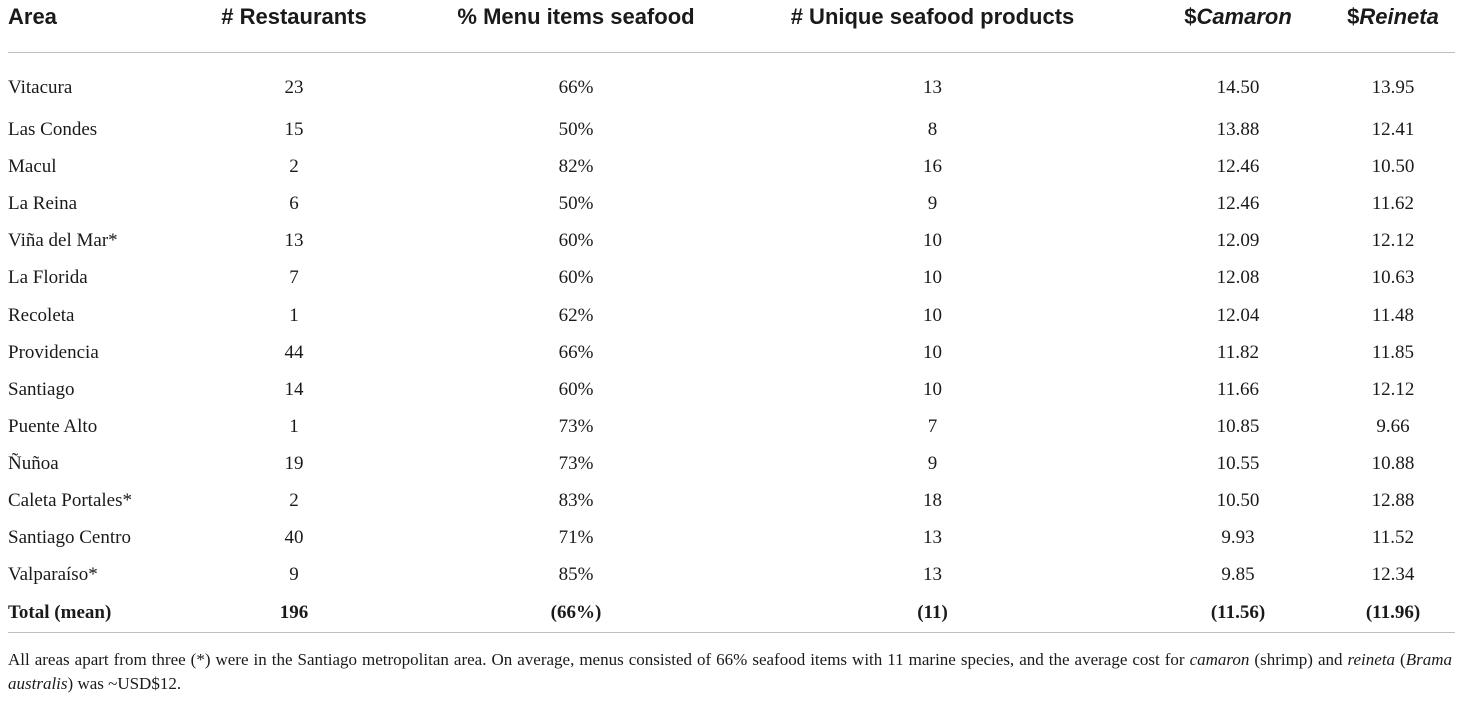 This screenshot has width=1460, height=701. What do you see at coordinates (82, 26) in the screenshot?
I see `header-area: Area` at bounding box center [82, 26].